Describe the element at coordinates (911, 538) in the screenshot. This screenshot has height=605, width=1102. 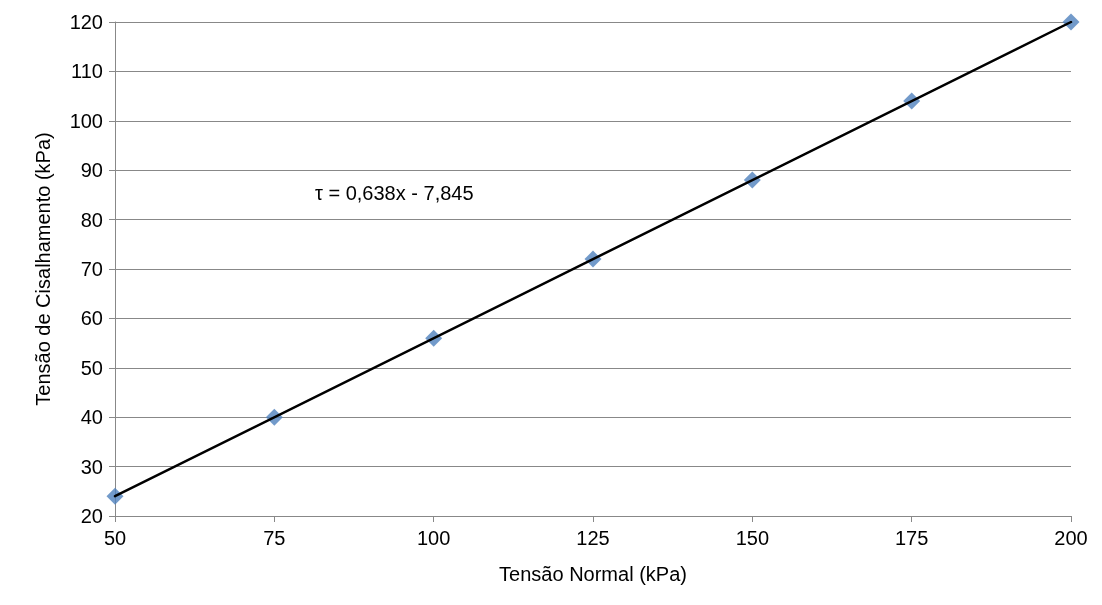
I see `x-tick-label: 175` at that location.